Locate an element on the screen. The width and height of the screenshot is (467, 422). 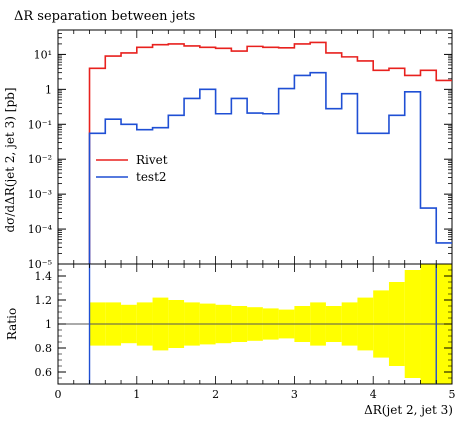
y-tick-label: 10¹ is located at coordinates (43, 54).